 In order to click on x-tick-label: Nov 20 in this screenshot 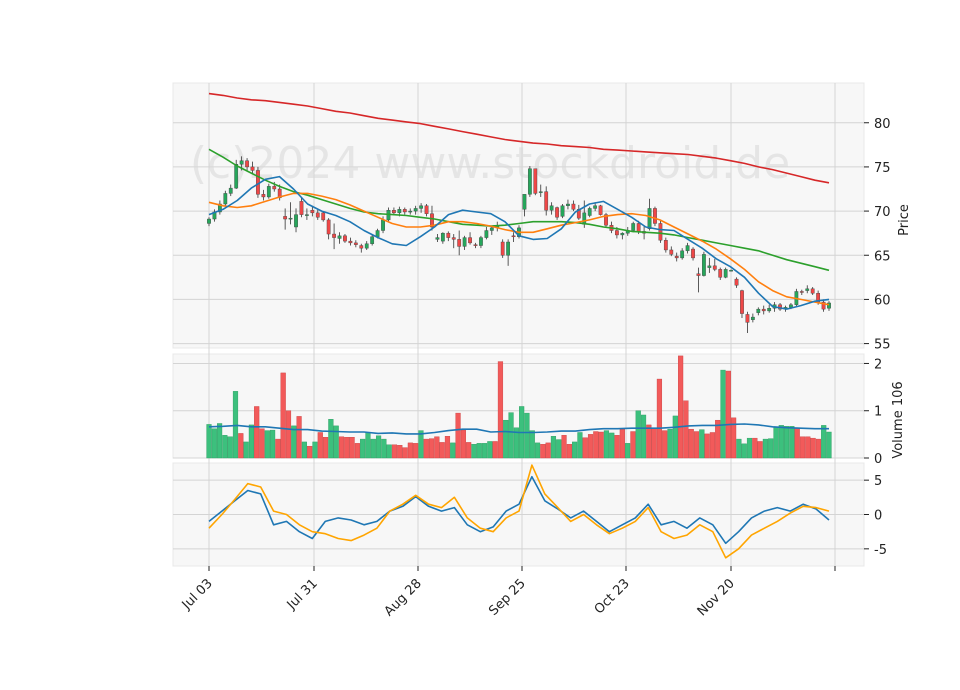, I will do `click(716, 597)`.